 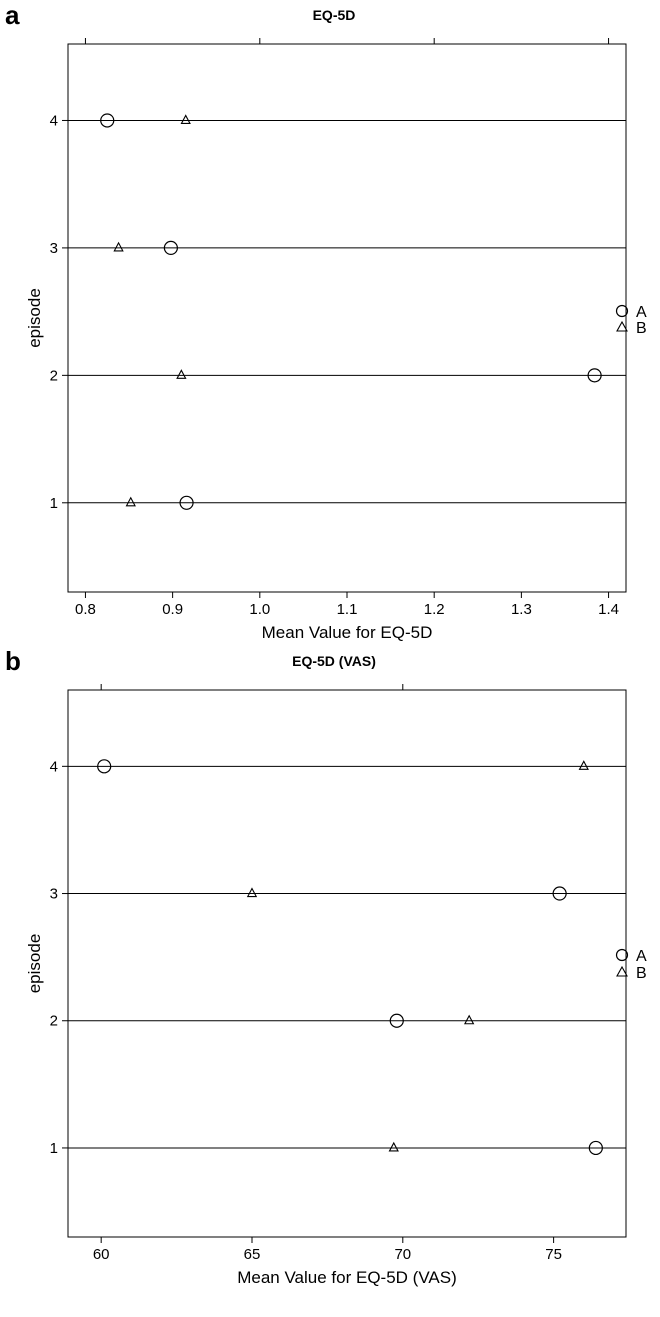 What do you see at coordinates (259, 609) in the screenshot?
I see `x-tick-label: 1.0` at bounding box center [259, 609].